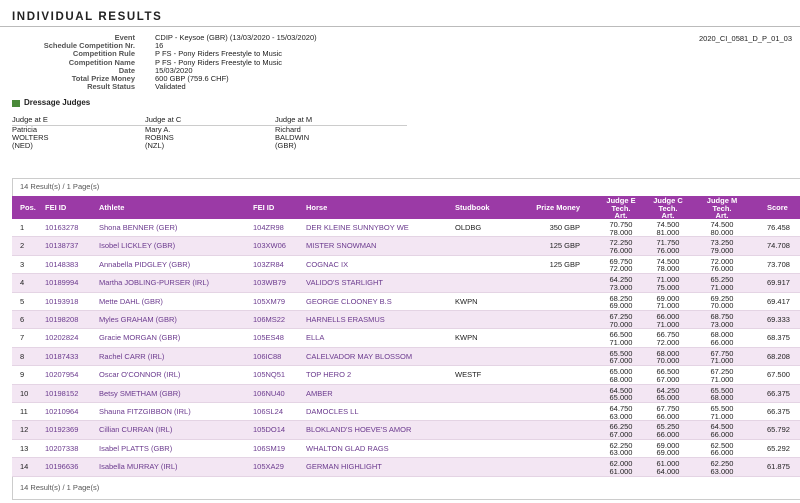  Describe the element at coordinates (269, 448) in the screenshot. I see `cell-horse-id: 106SM19` at that location.